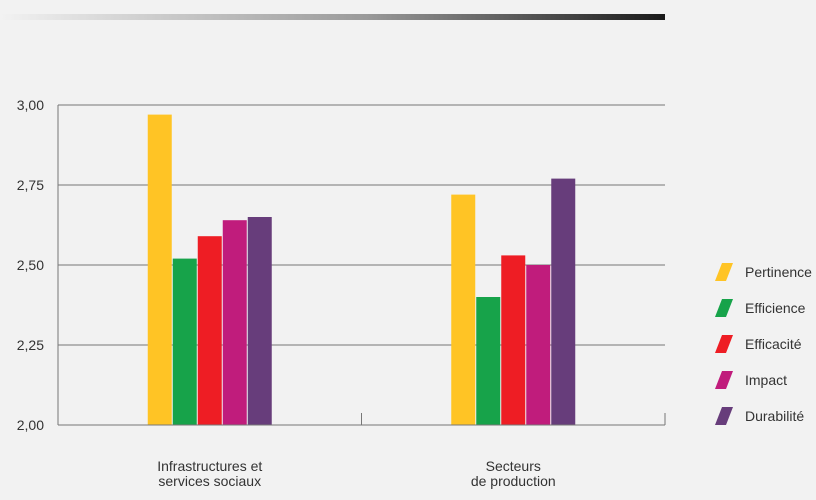  What do you see at coordinates (774, 416) in the screenshot?
I see `legend-label: Durabilité` at bounding box center [774, 416].